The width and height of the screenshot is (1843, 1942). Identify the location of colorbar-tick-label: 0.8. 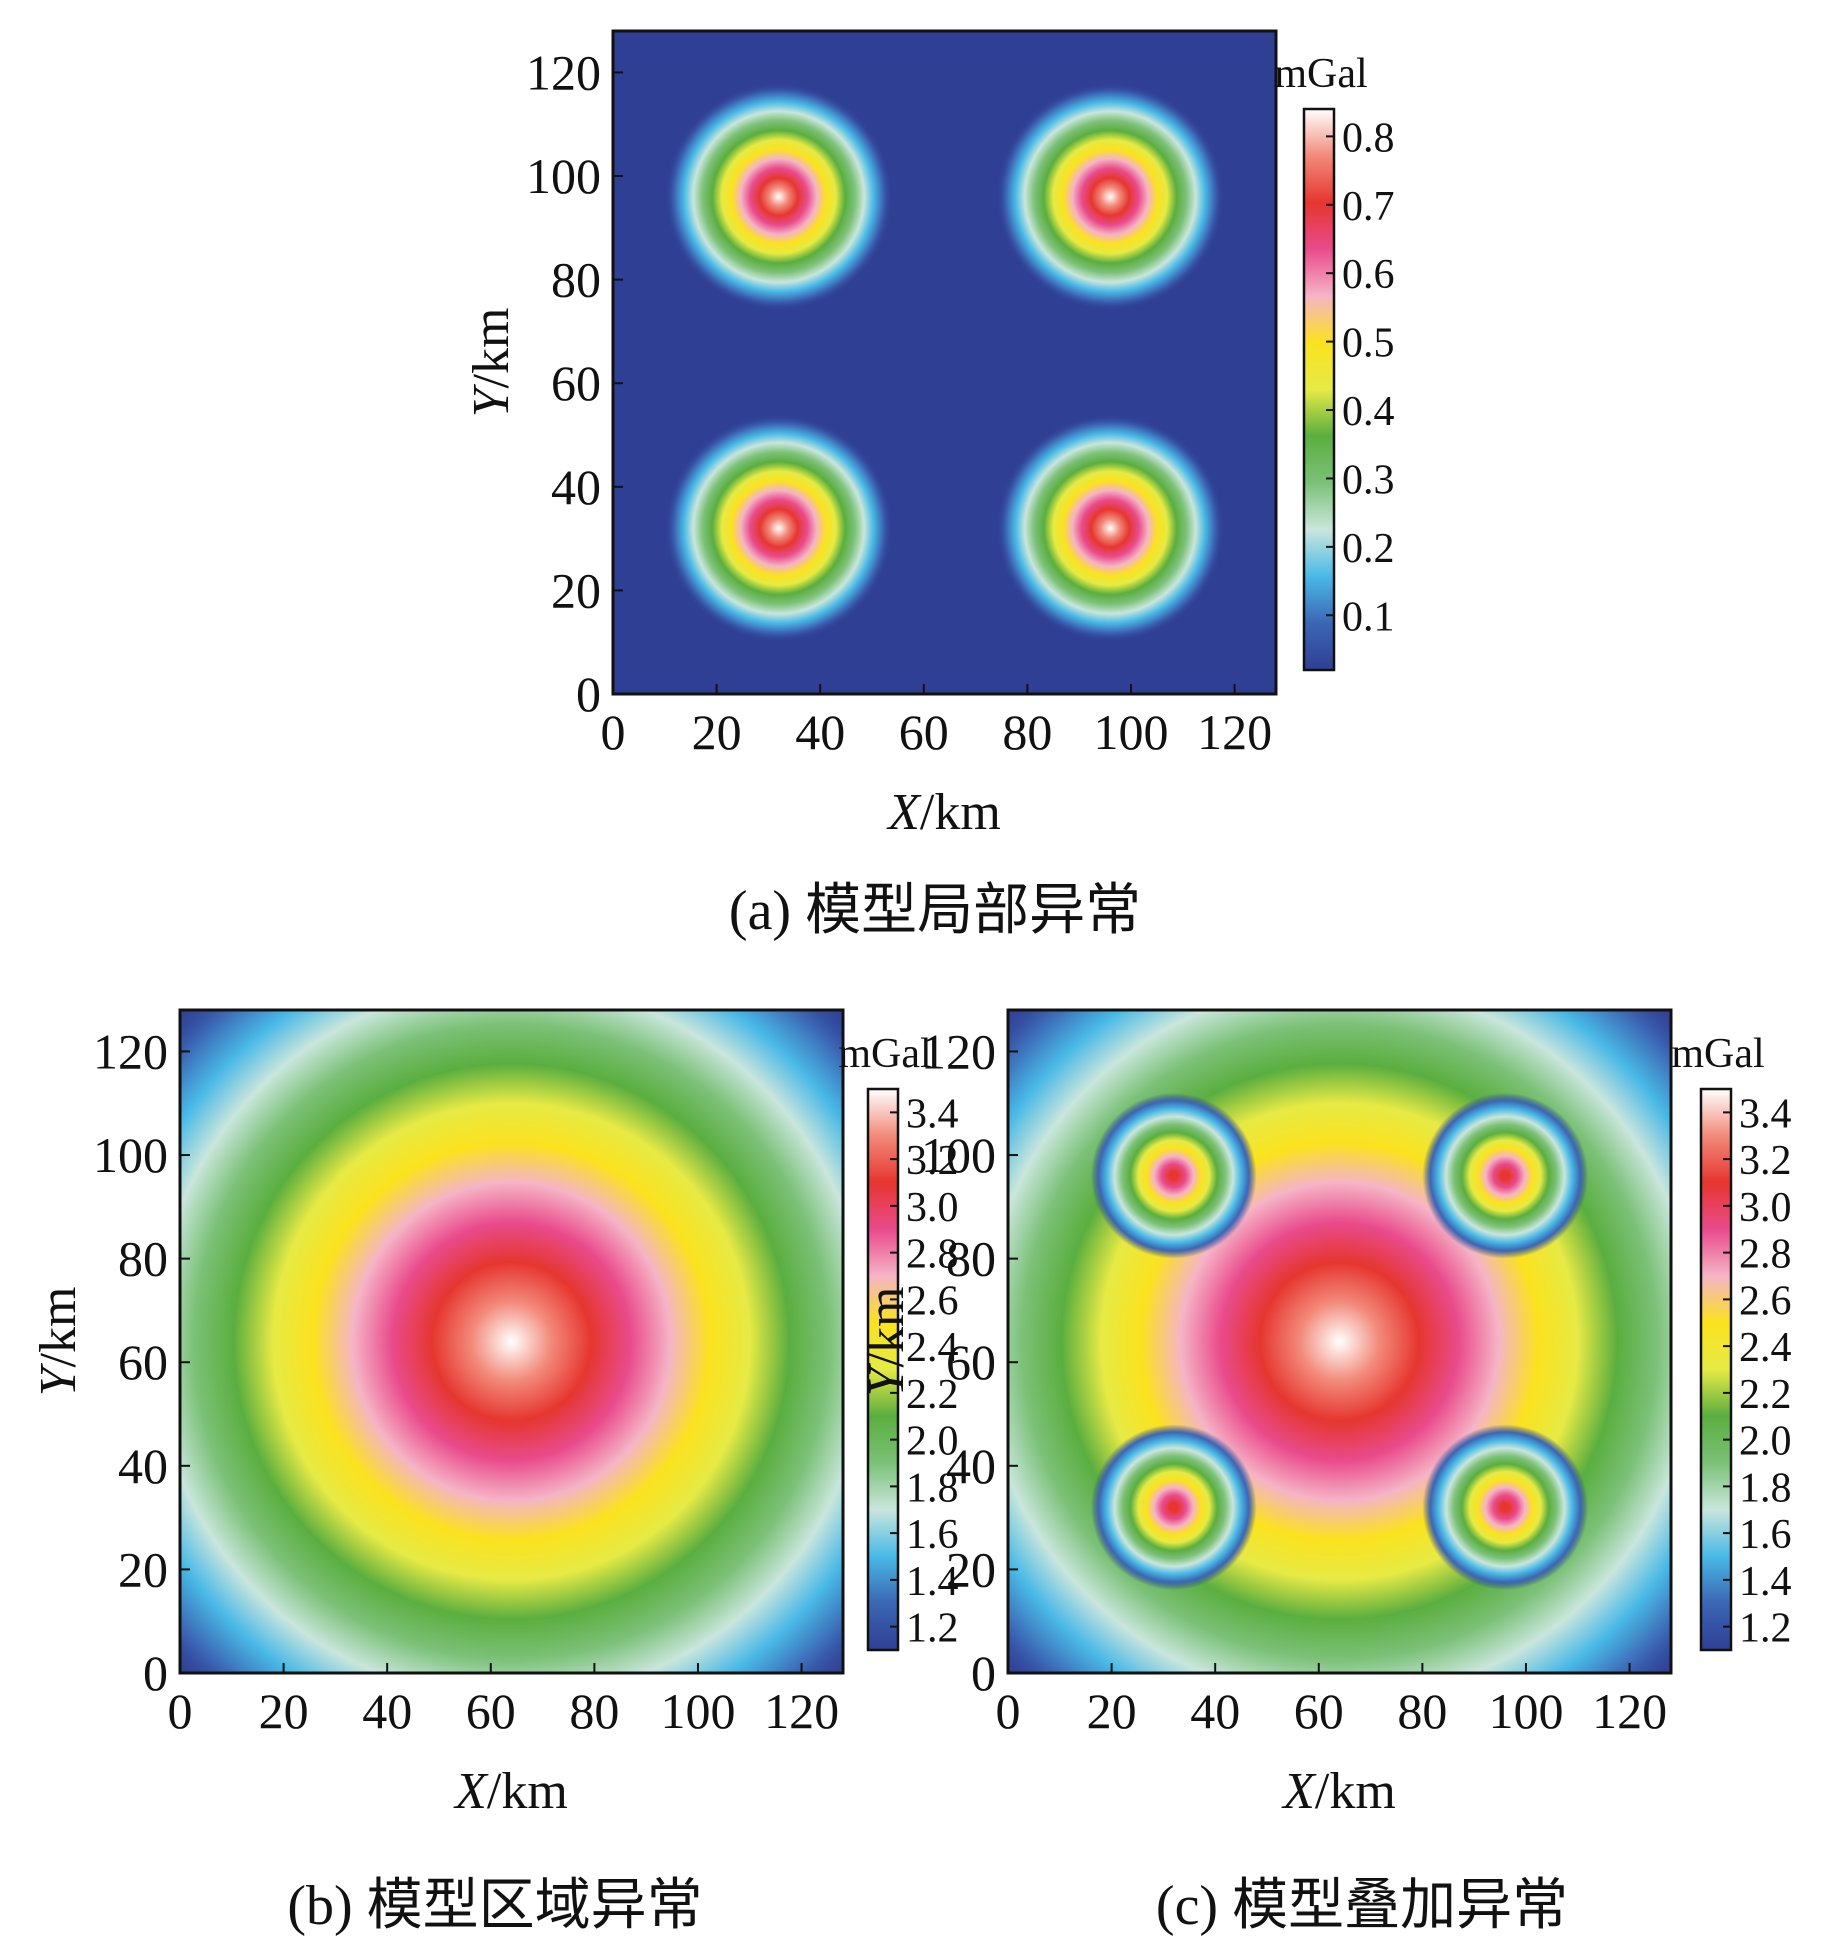
(1368, 138).